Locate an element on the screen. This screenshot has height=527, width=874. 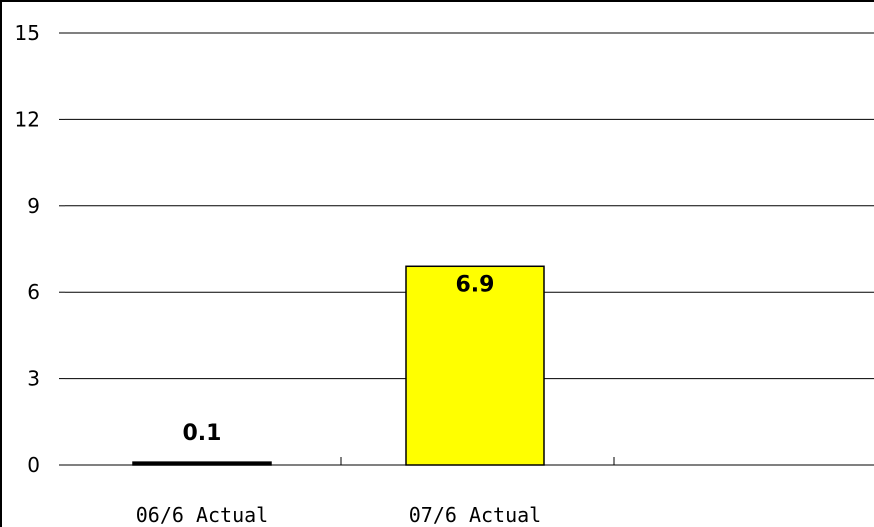
y-tick-label: 0 is located at coordinates (33, 465).